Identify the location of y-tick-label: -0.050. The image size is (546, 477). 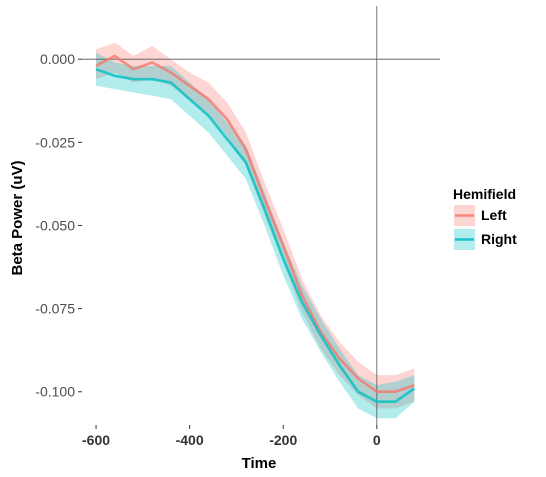
(55, 225).